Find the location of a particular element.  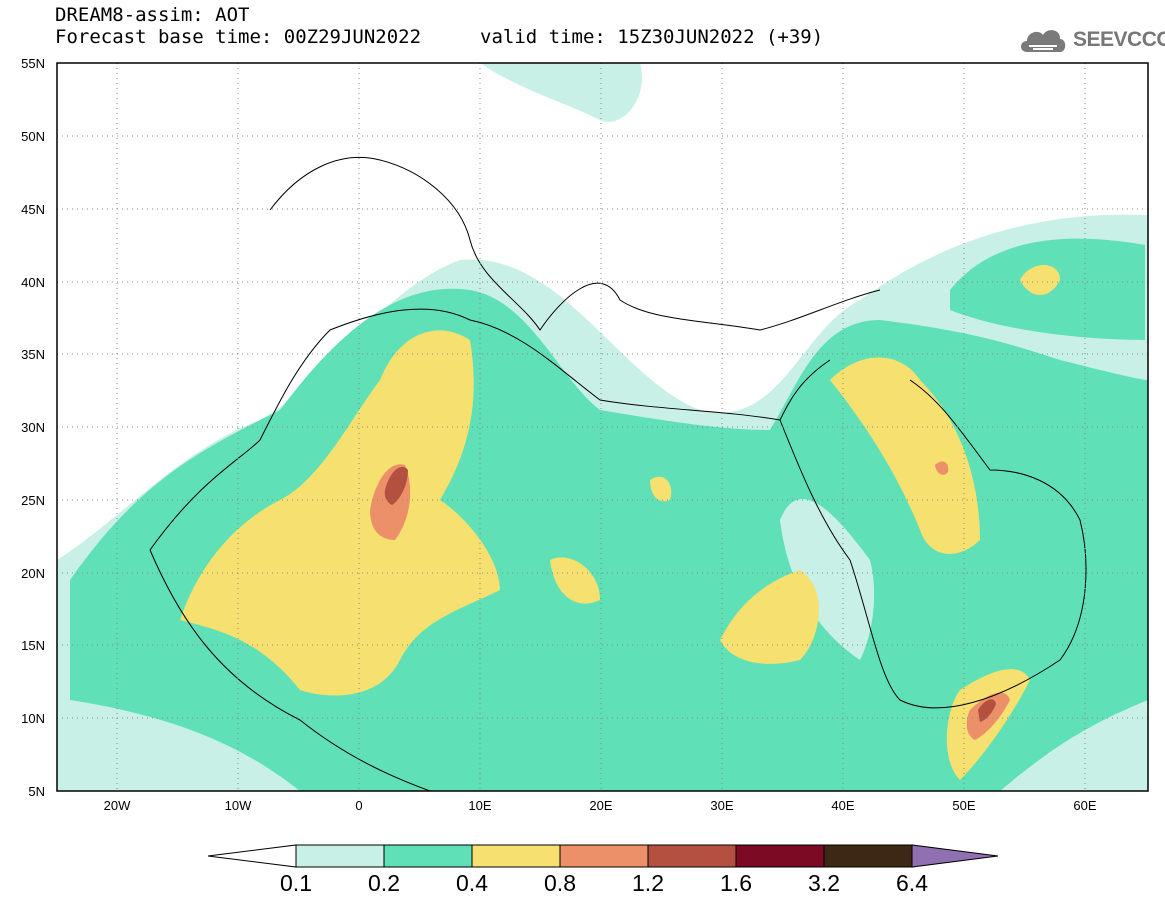

colorbar-low-arrow is located at coordinates (252, 856).